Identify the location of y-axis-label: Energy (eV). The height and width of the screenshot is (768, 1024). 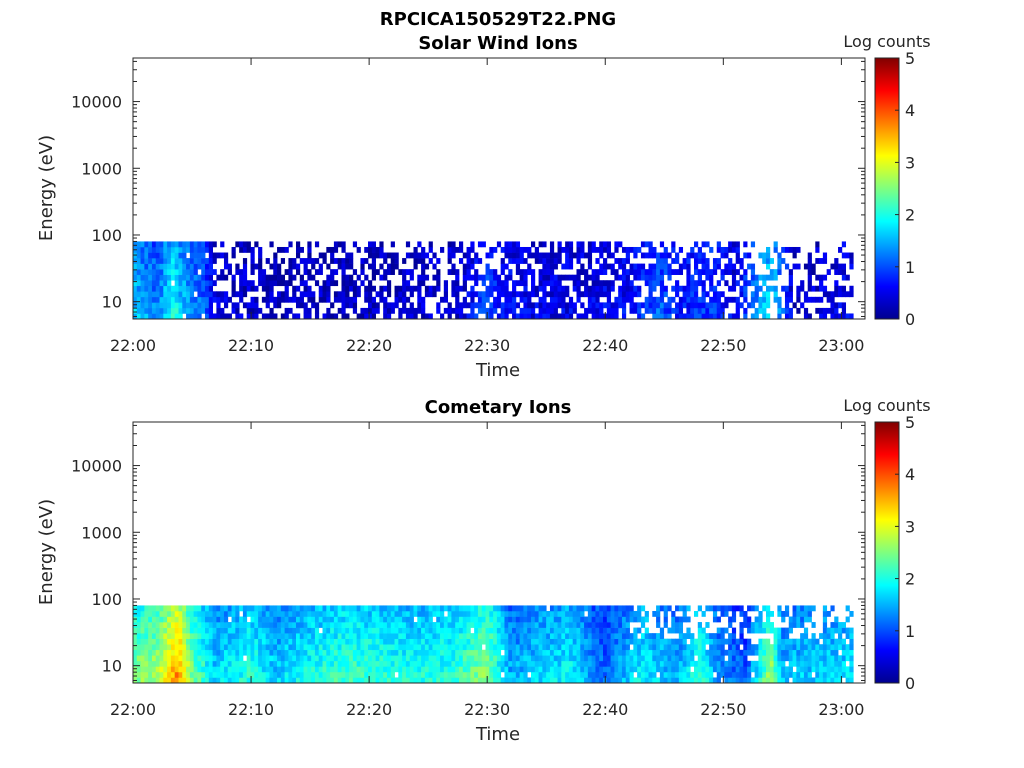
(46, 188).